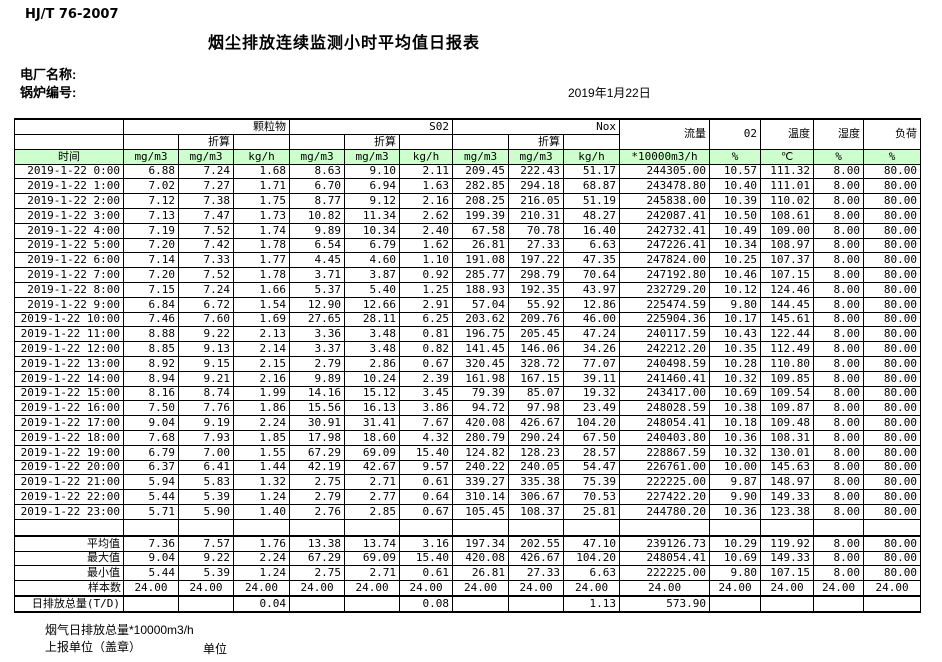 The height and width of the screenshot is (662, 942). Describe the element at coordinates (206, 349) in the screenshot. I see `cell-value: 9.13` at that location.